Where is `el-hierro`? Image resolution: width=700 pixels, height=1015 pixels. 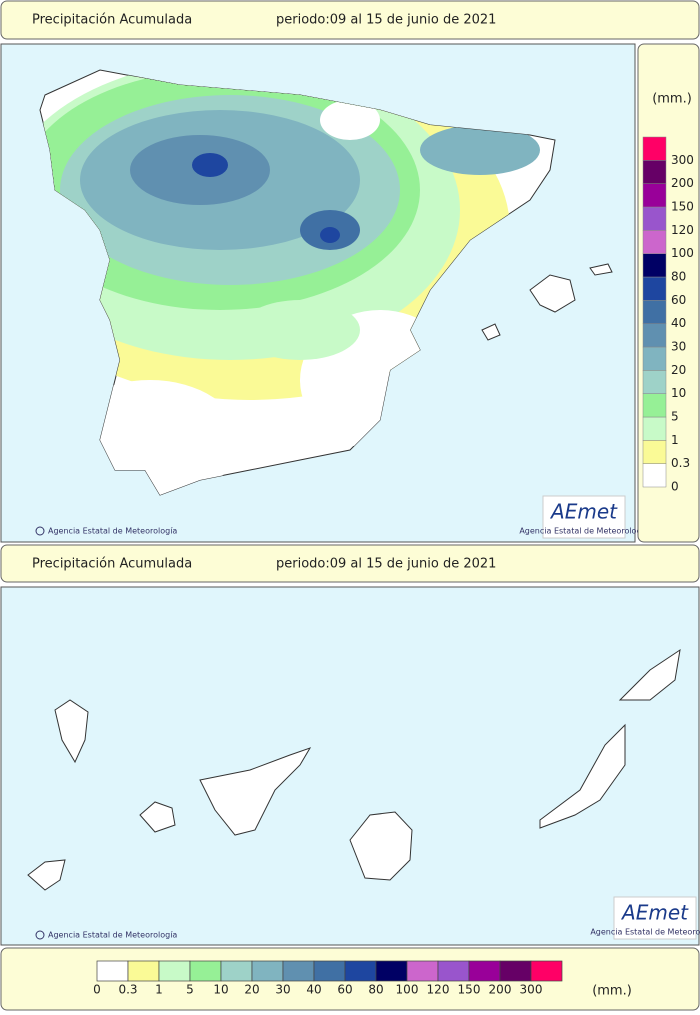 el-hierro is located at coordinates (46, 875).